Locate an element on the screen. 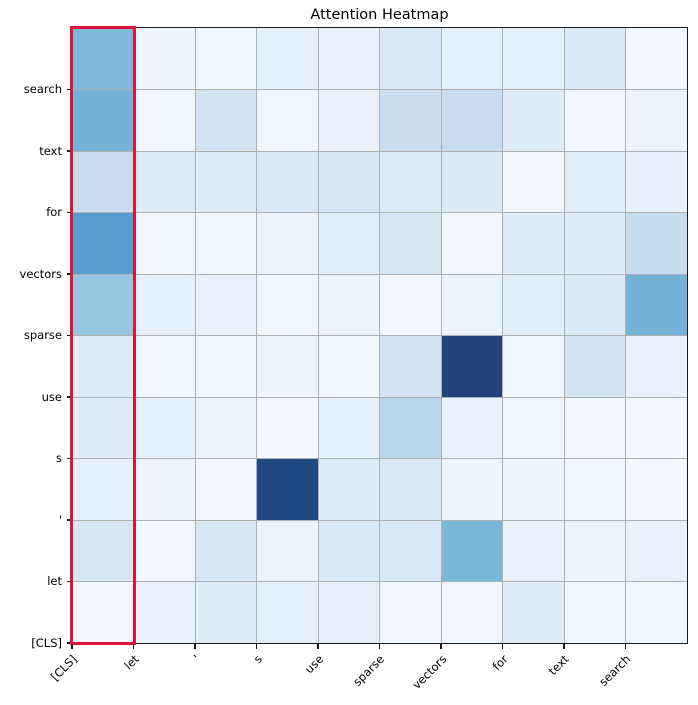 The image size is (698, 705). x-tick-label: [CLS] is located at coordinates (64, 668).